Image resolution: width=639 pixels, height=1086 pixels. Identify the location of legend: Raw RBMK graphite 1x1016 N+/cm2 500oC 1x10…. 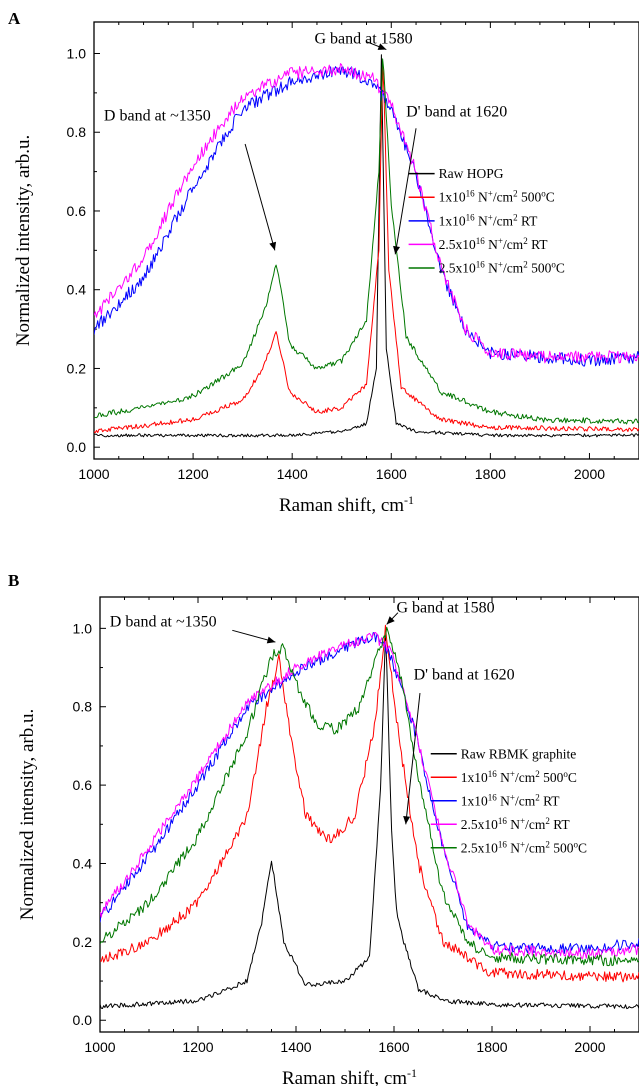
(508, 800).